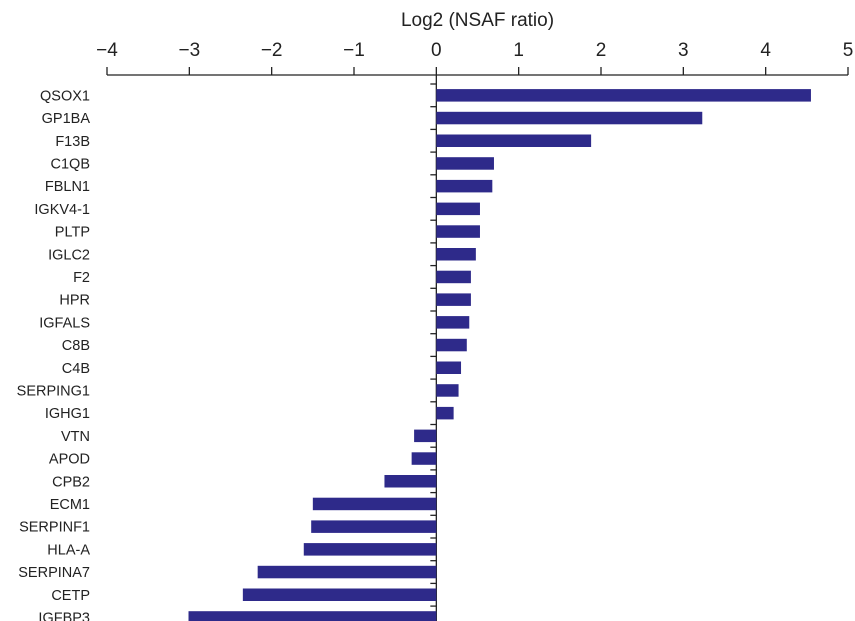 The width and height of the screenshot is (855, 621). What do you see at coordinates (477, 20) in the screenshot?
I see `x-axis-title: Log2 (NSAF ratio)` at bounding box center [477, 20].